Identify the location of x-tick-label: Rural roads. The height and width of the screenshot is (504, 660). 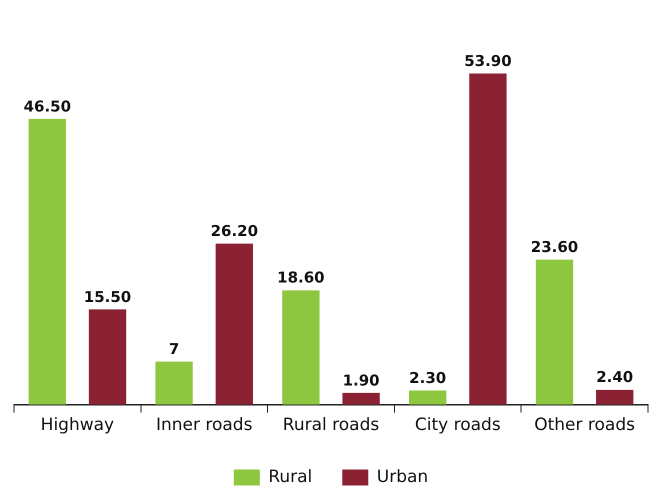
(331, 425).